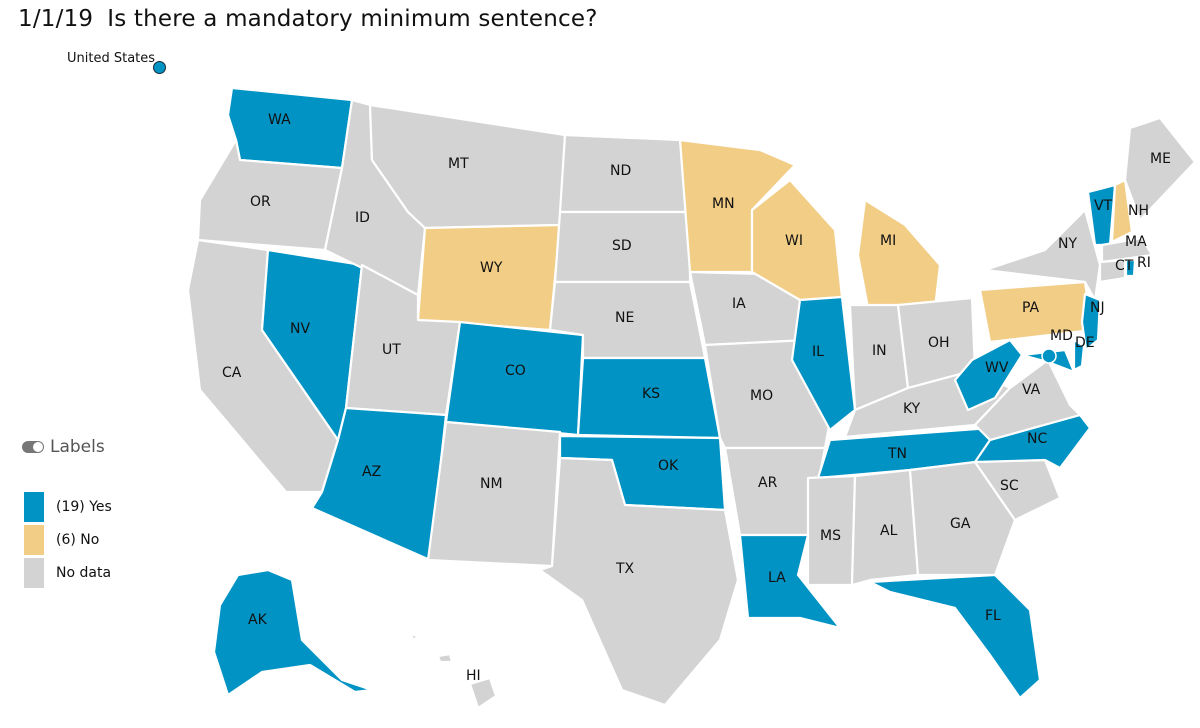 Image resolution: width=1200 pixels, height=728 pixels. I want to click on state-label-nj: NJ, so click(1097, 308).